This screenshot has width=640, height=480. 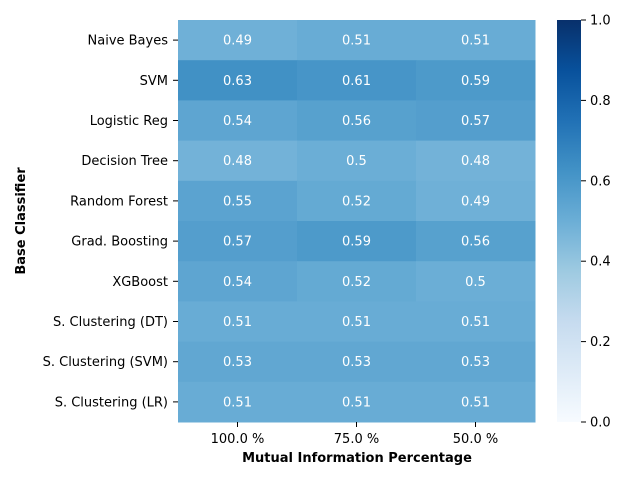 What do you see at coordinates (596, 222) in the screenshot?
I see `colorbar-tick-labels: 0.0 0.2 0.4 0.6 0.8 1.0` at bounding box center [596, 222].